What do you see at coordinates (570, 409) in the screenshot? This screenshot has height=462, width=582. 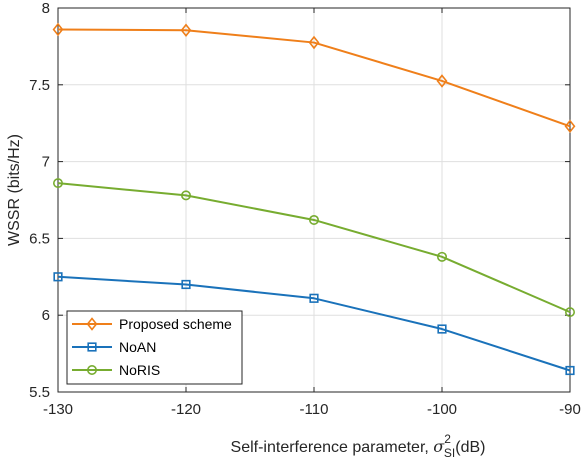 I see `x-tick-label: -90` at bounding box center [570, 409].